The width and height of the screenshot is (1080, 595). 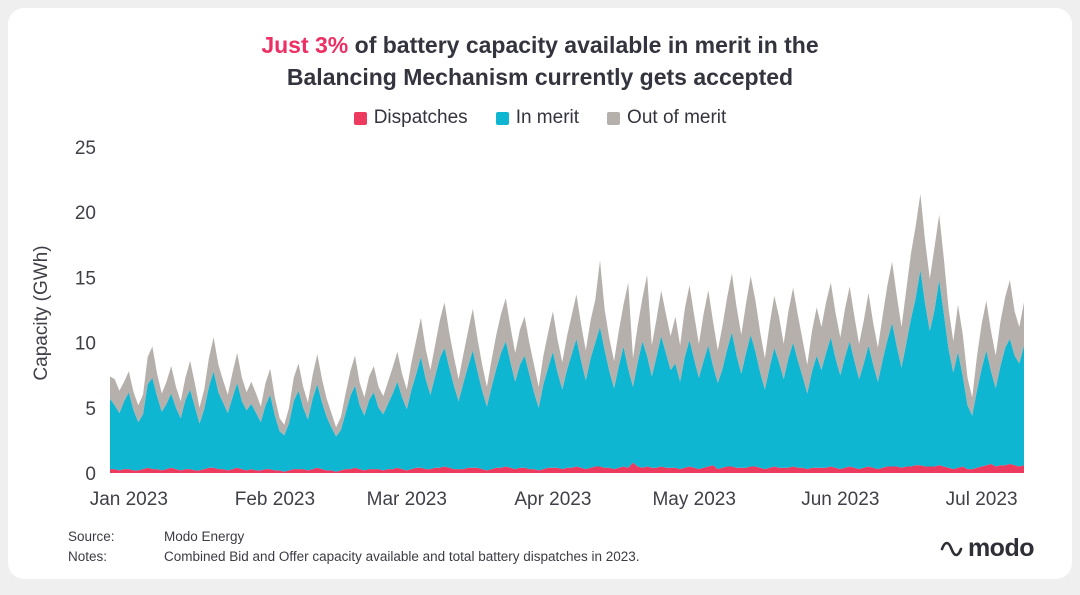 What do you see at coordinates (90, 474) in the screenshot?
I see `y-tick-label: 0` at bounding box center [90, 474].